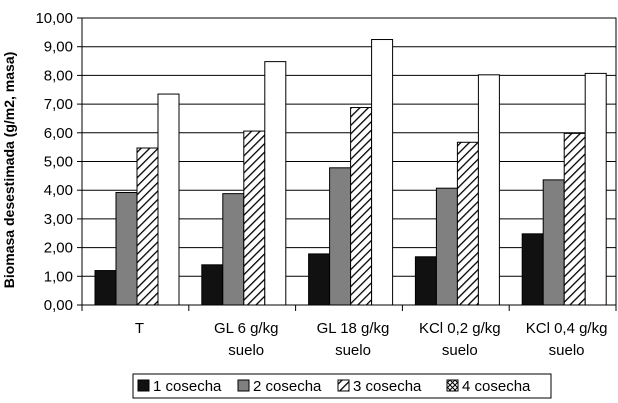 This screenshot has width=618, height=403. I want to click on legend-label: 2 cosecha, so click(287, 386).